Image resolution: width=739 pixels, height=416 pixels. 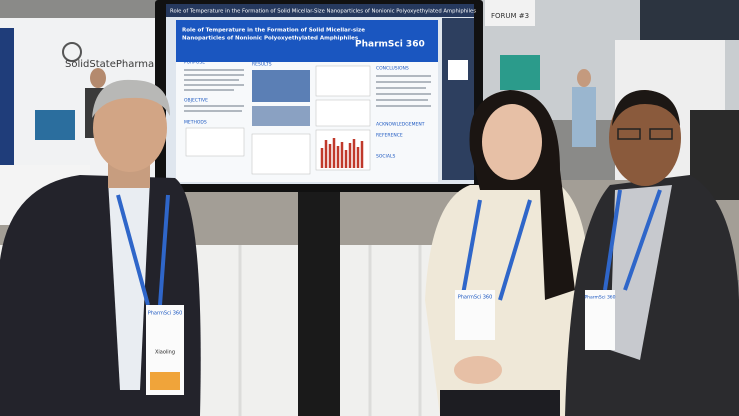 I want to click on banner-text: FORUM #3, so click(x=510, y=16).